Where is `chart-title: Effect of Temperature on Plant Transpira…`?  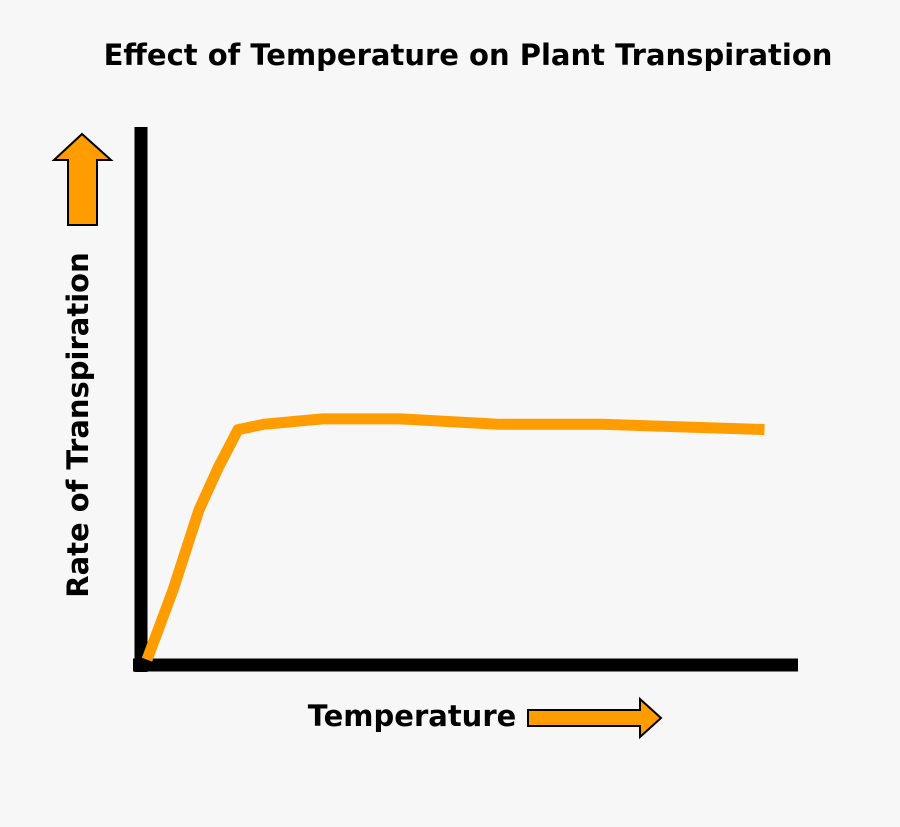
chart-title: Effect of Temperature on Plant Transpira… is located at coordinates (468, 55).